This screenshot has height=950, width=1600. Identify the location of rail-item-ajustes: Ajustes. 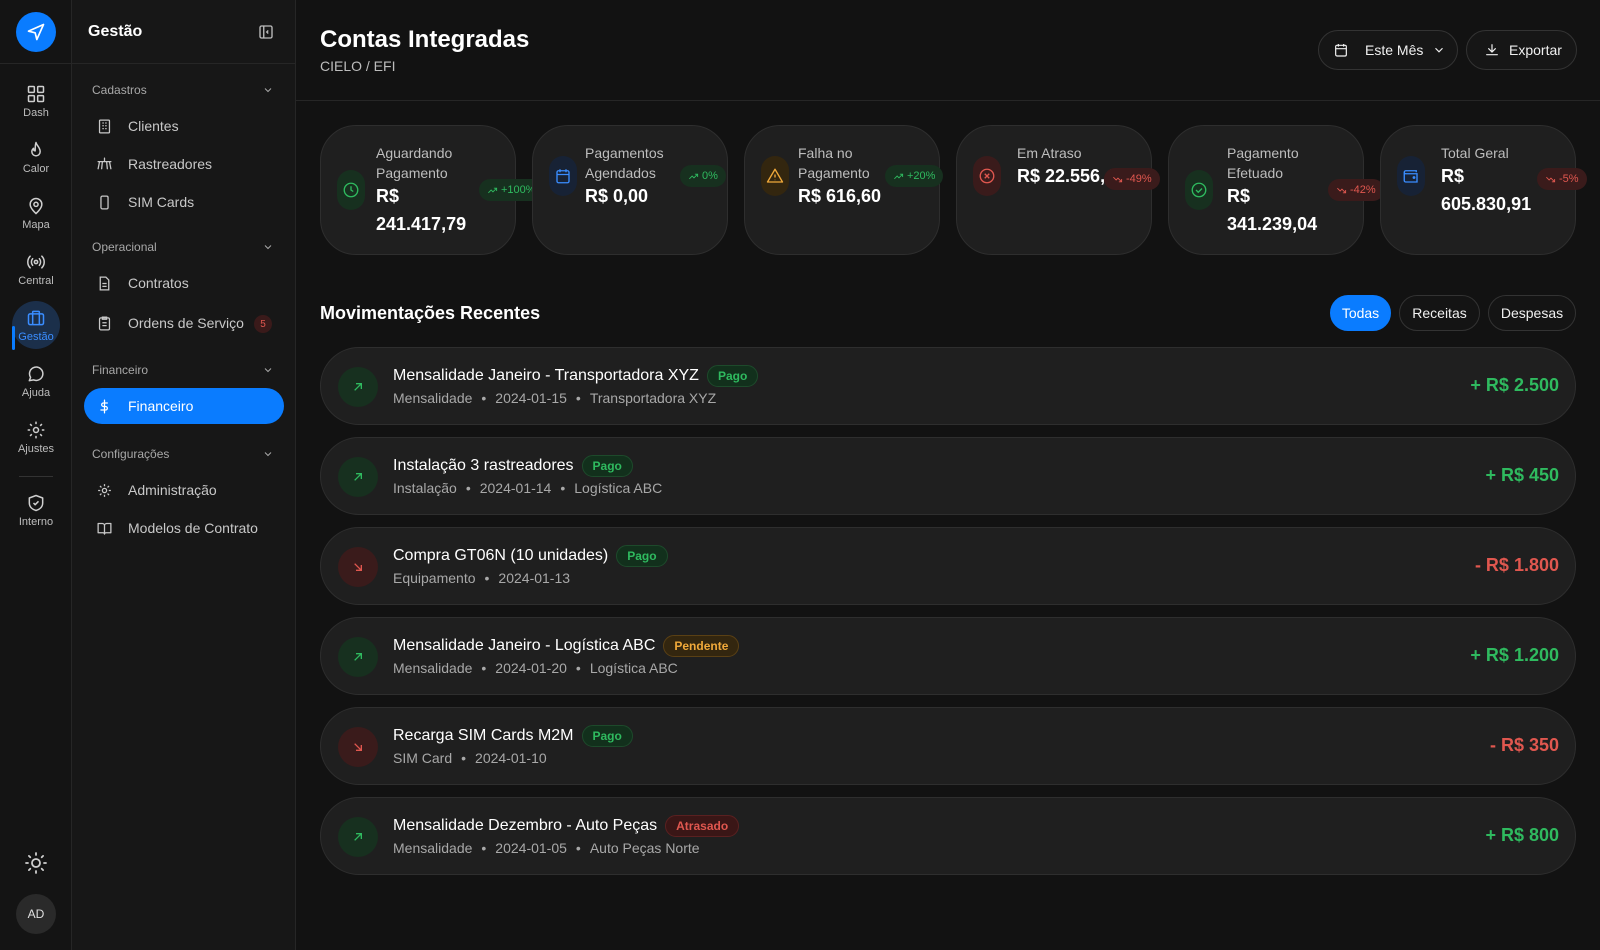
(36, 446).